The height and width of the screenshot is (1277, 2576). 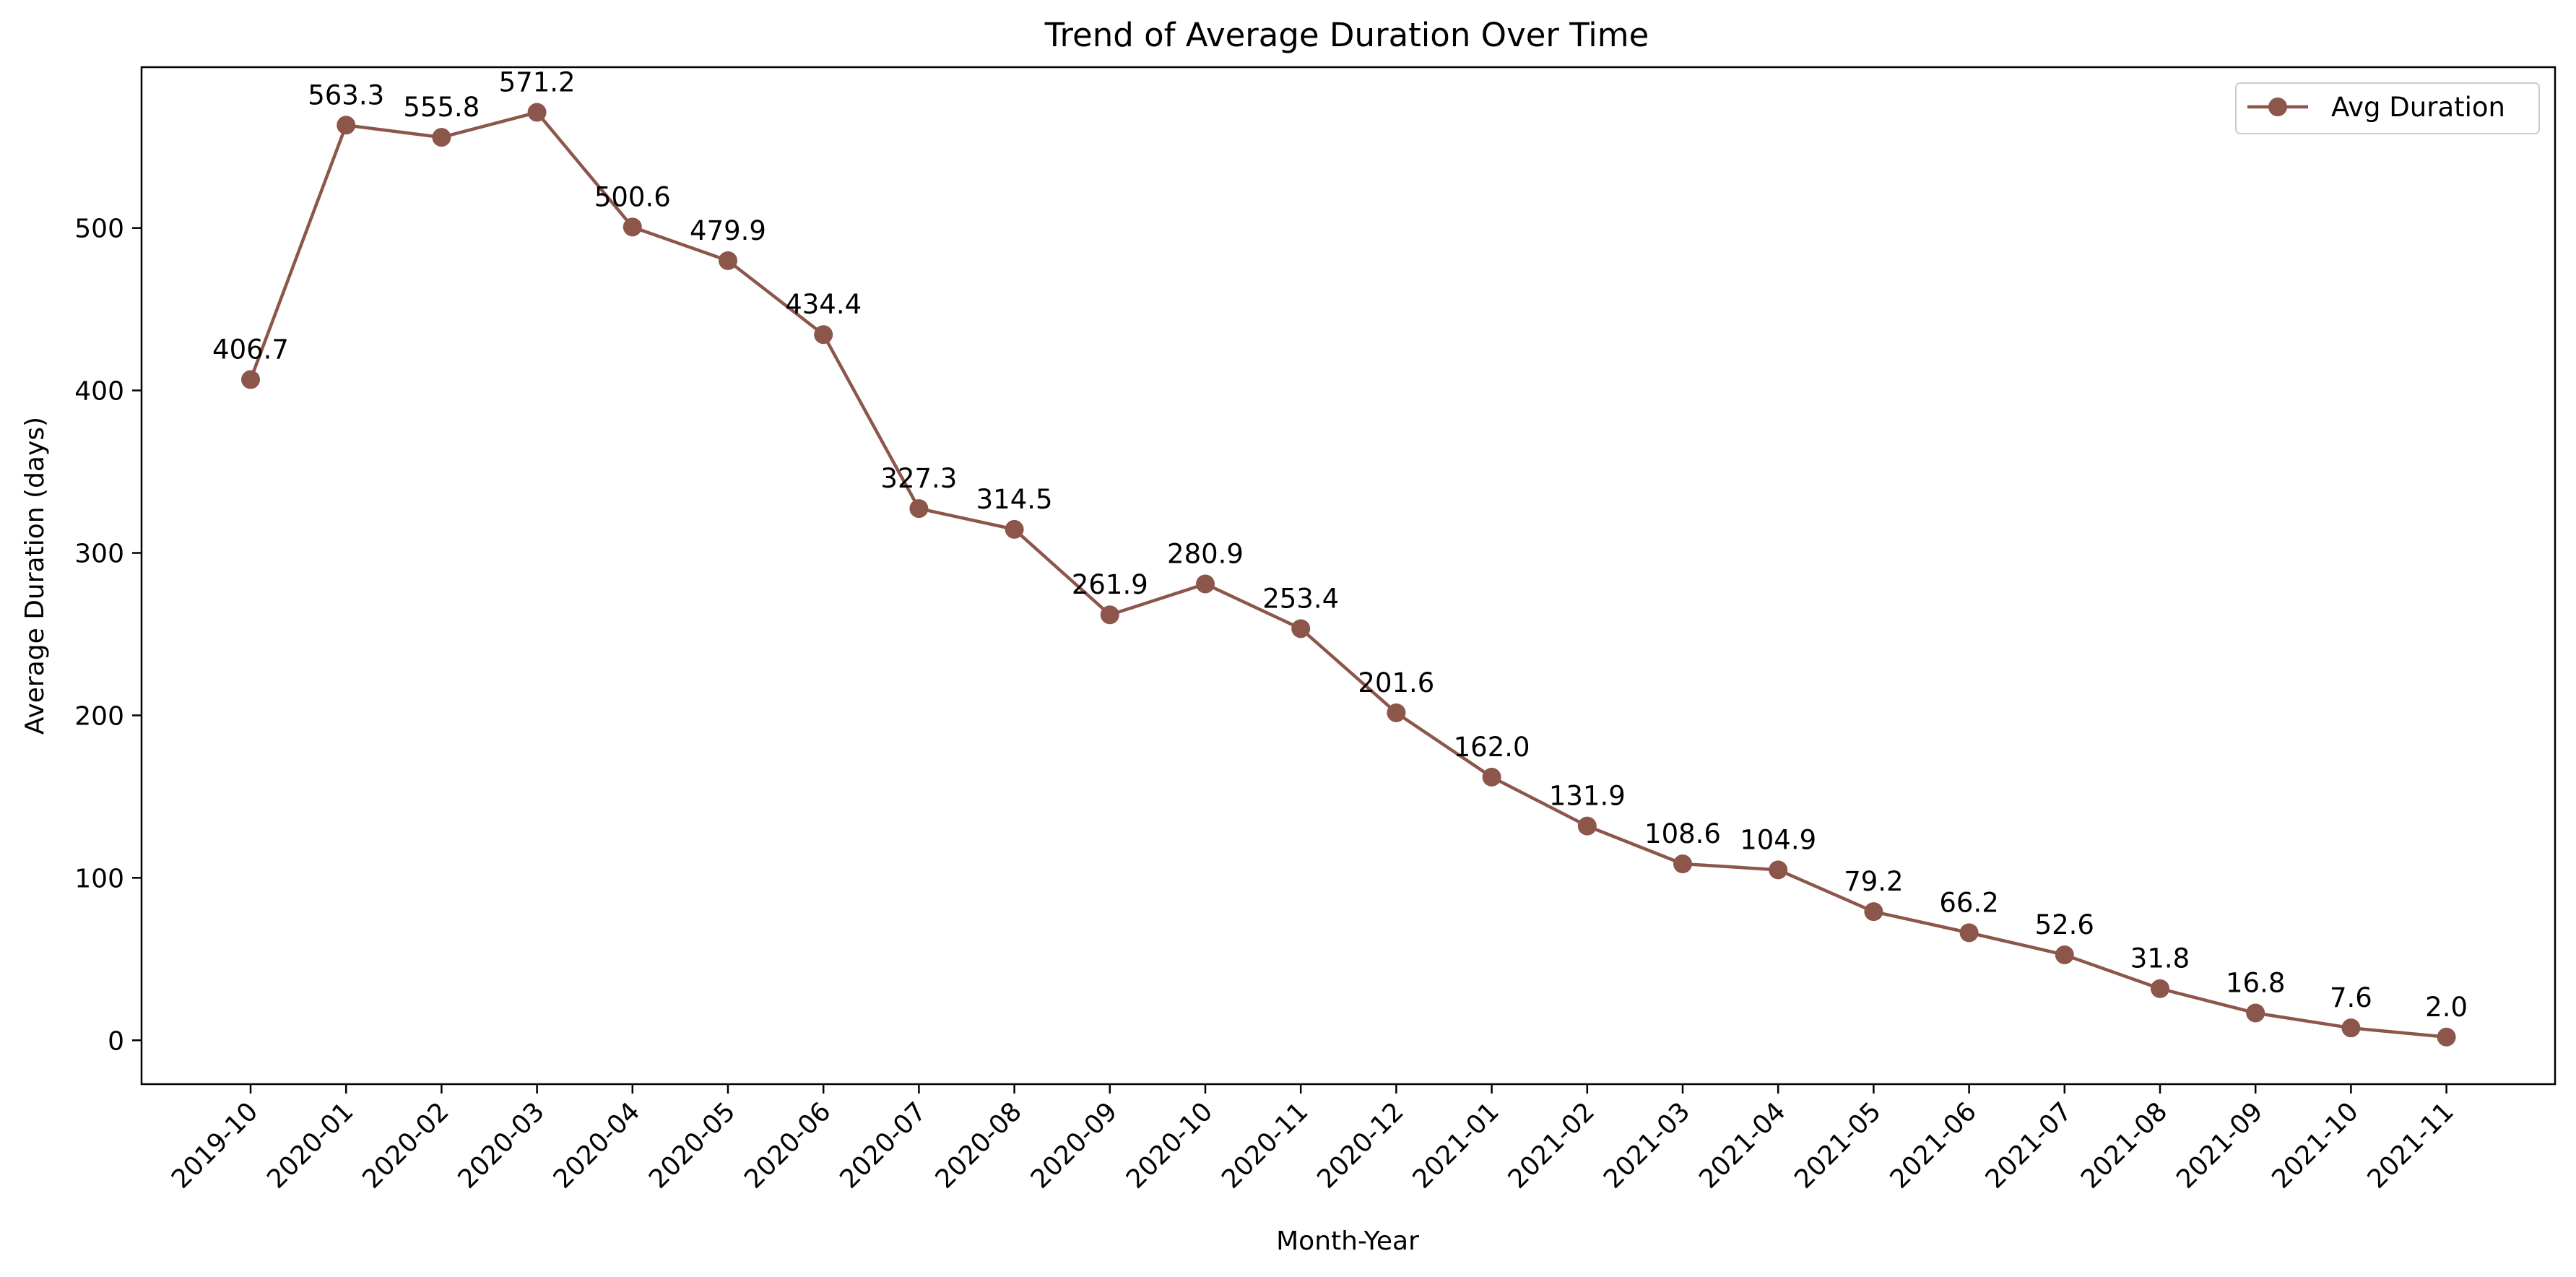 What do you see at coordinates (1587, 796) in the screenshot?
I see `data-label: 131.9` at bounding box center [1587, 796].